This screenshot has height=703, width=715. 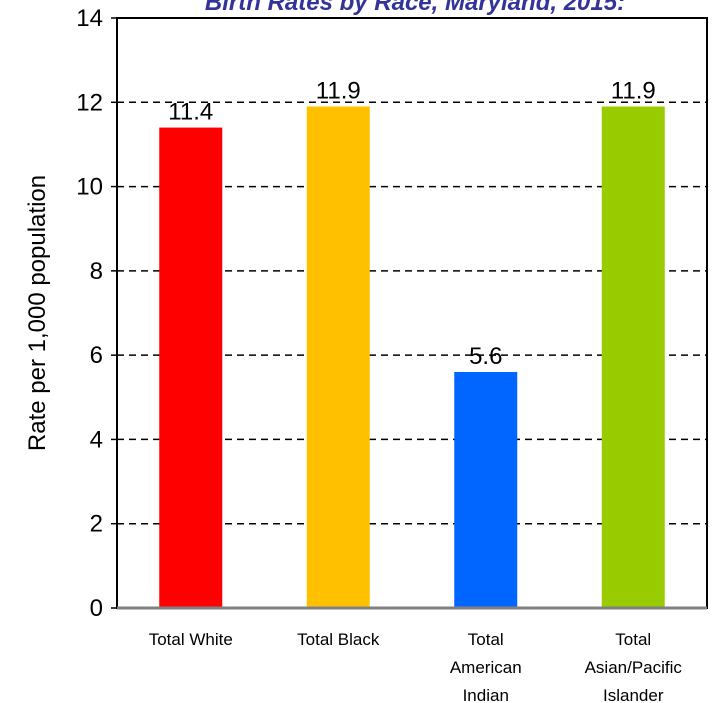 I want to click on data-label-1: 11.4, so click(x=190, y=112).